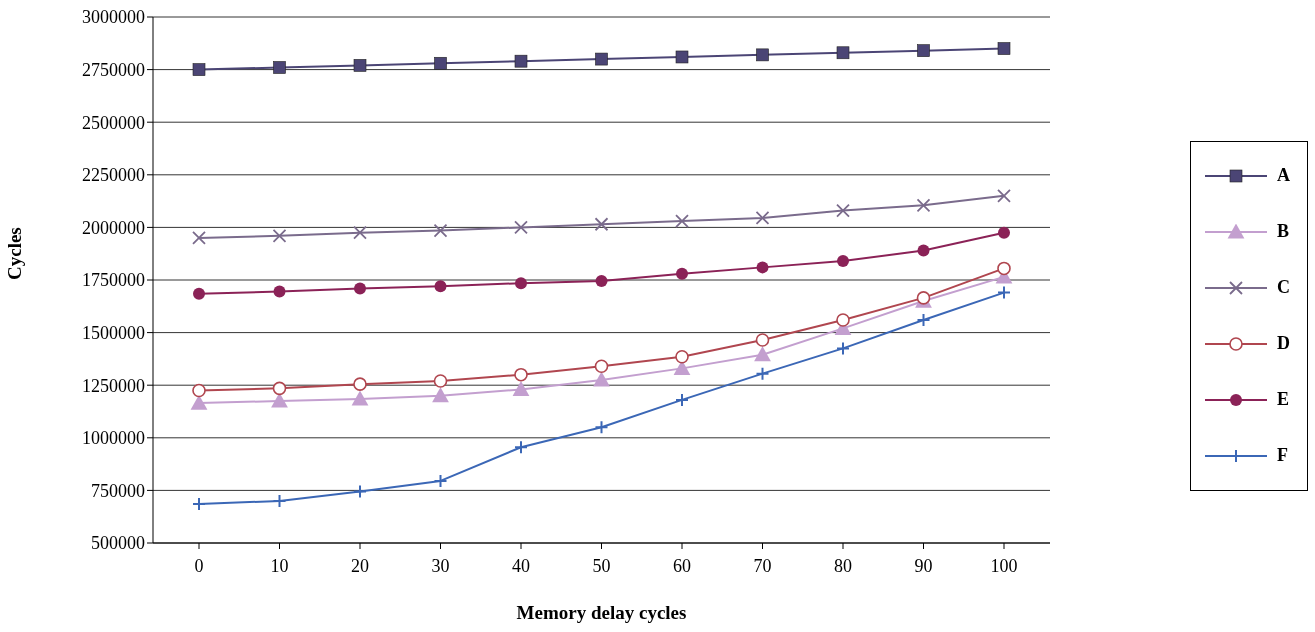 The image size is (1315, 632). Describe the element at coordinates (118, 490) in the screenshot. I see `y-tick-label: 750000` at that location.